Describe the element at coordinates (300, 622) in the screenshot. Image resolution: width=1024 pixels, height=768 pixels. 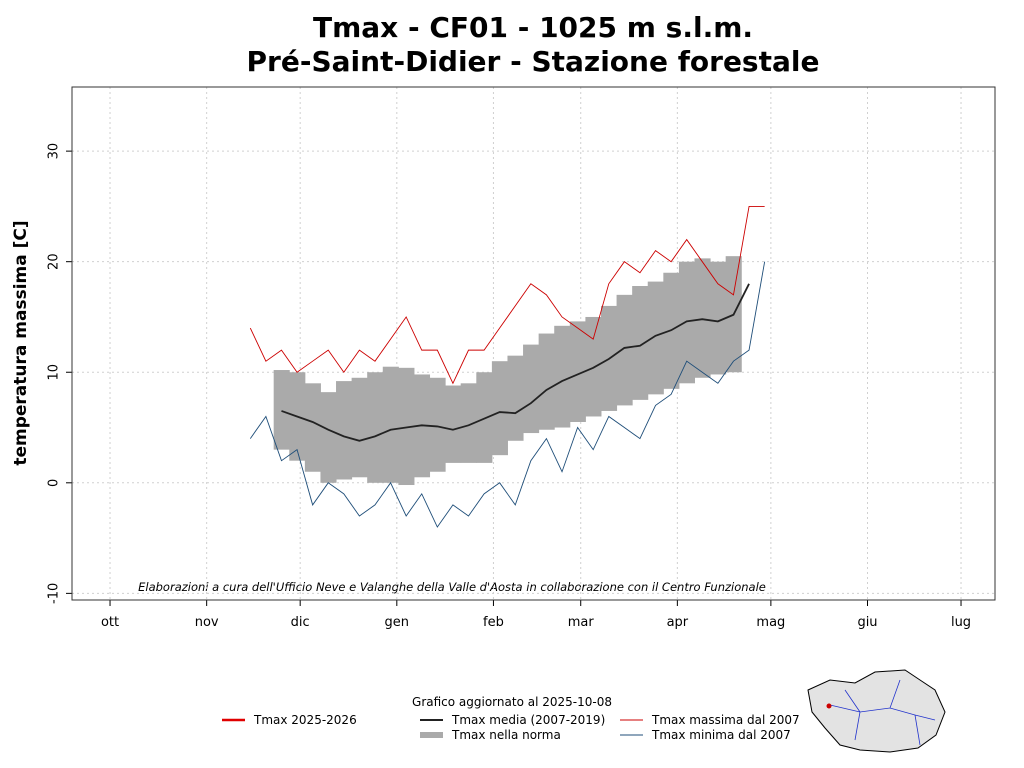
I see `x-tick-label: dic` at that location.